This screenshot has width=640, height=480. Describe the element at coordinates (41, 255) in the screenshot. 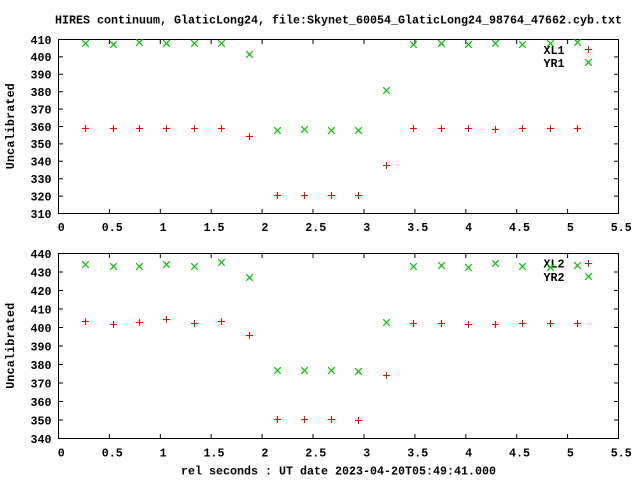

I see `svg-text: 440` at that location.